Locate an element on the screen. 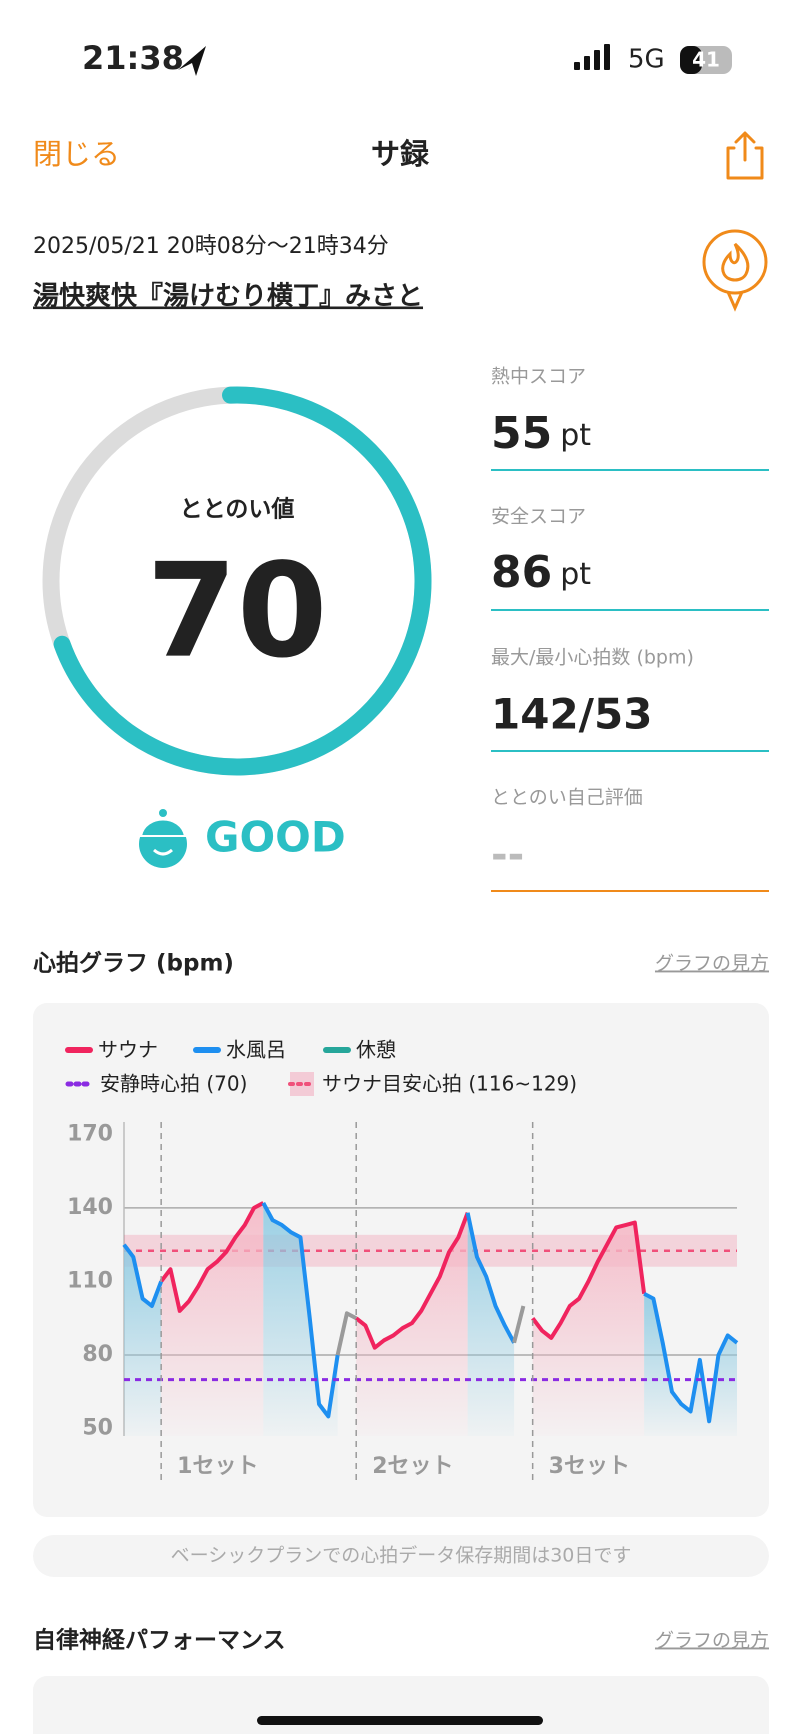 Image resolution: width=800 pixels, height=1734 pixels. y-tick-label: 50 is located at coordinates (97, 1428).